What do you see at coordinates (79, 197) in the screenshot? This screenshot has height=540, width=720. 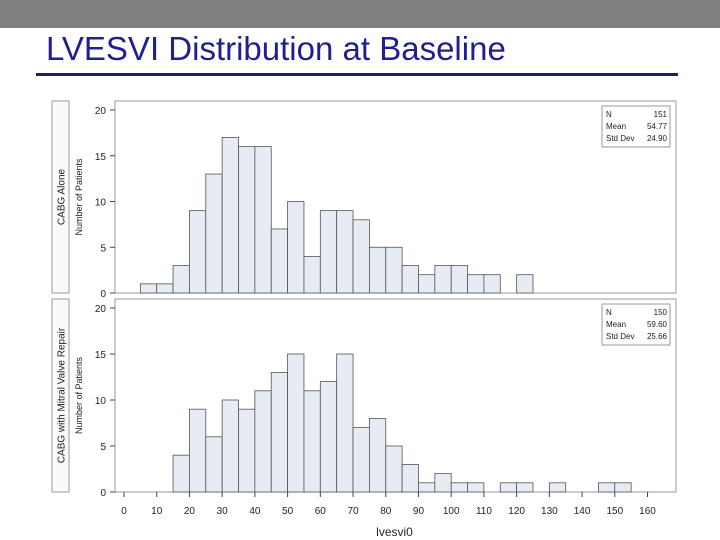 I see `panel1-y-axis-label: Number of Patients` at bounding box center [79, 197].